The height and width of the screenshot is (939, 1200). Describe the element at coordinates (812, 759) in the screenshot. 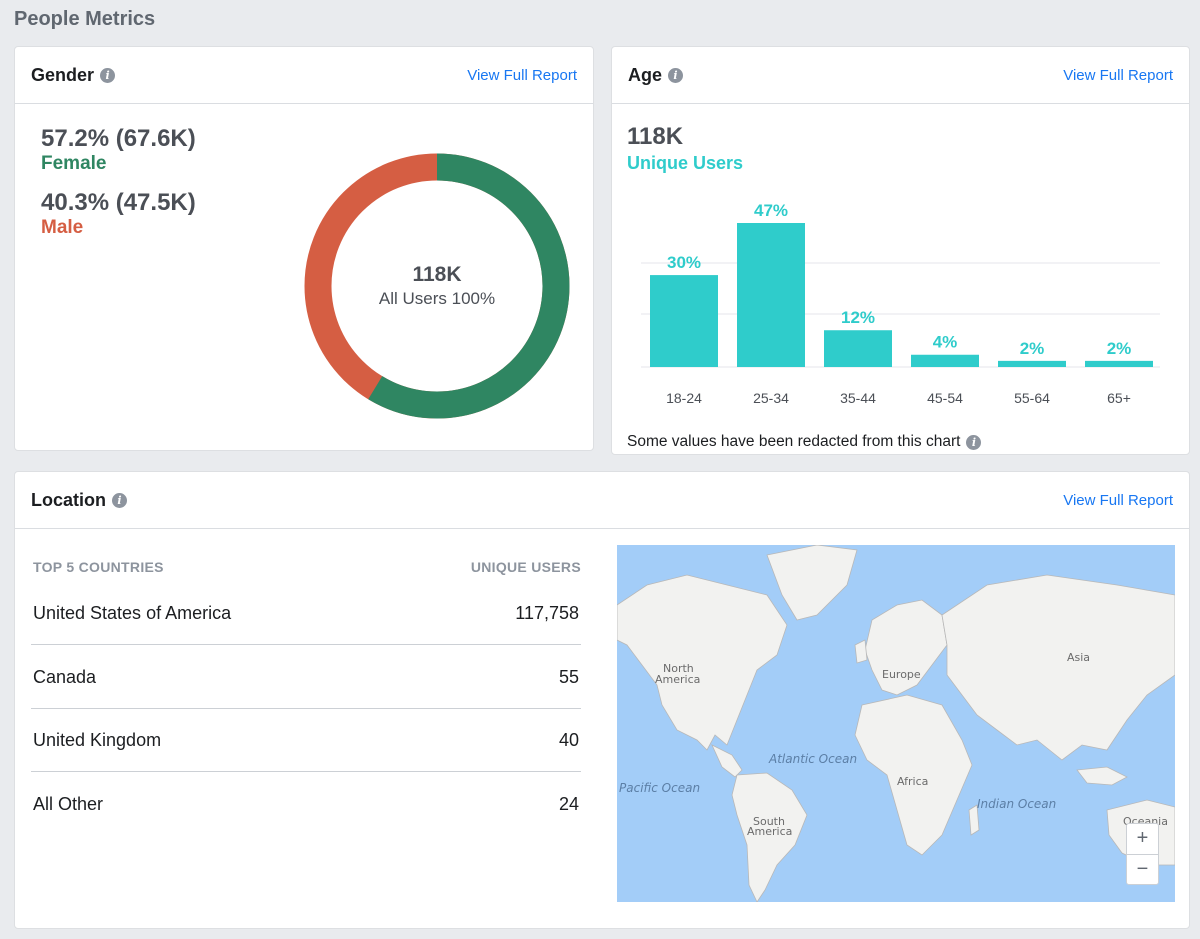

I see `map-label-atlantic-ocean: Atlantic Ocean` at that location.